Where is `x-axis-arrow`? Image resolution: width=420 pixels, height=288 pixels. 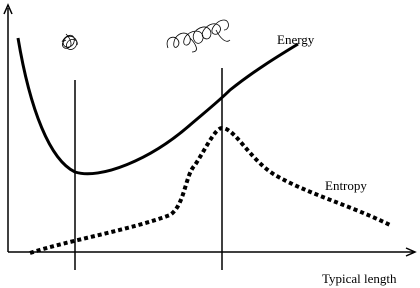 x-axis-arrow is located at coordinates (411, 252).